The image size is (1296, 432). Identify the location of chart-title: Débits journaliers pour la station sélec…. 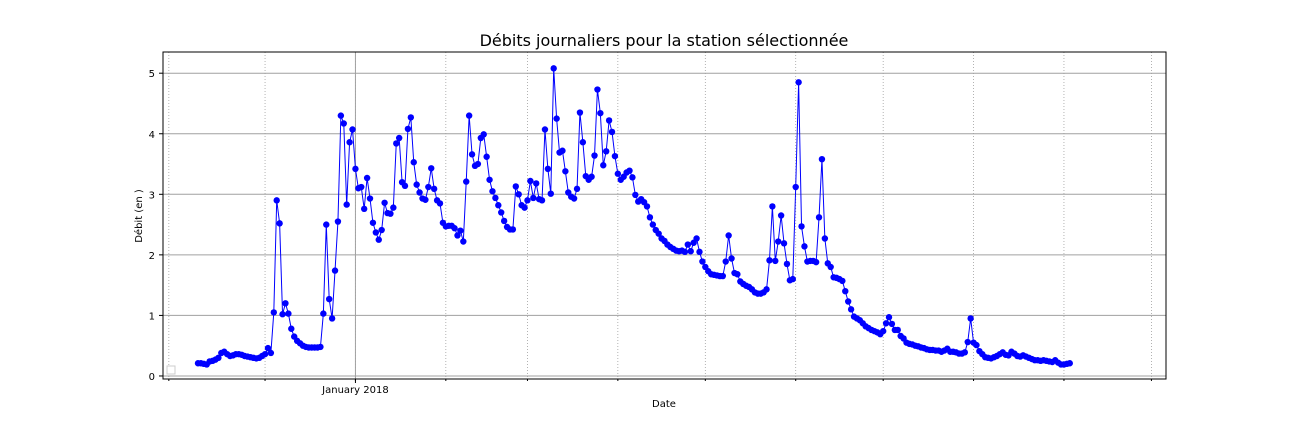
(664, 40).